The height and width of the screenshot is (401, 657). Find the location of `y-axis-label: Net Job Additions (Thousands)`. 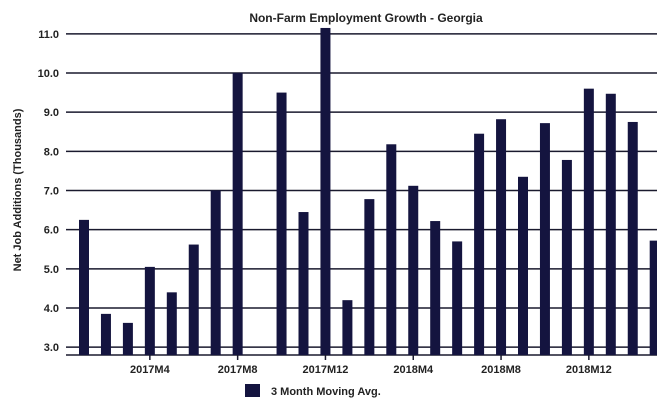

y-axis-label: Net Job Additions (Thousands) is located at coordinates (18, 189).